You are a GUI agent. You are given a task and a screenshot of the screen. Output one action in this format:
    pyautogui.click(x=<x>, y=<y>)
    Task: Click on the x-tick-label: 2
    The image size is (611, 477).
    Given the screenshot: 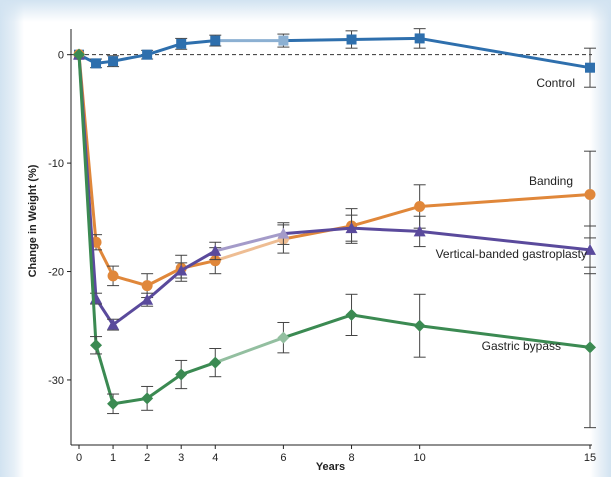 What is the action you would take?
    pyautogui.click(x=147, y=458)
    